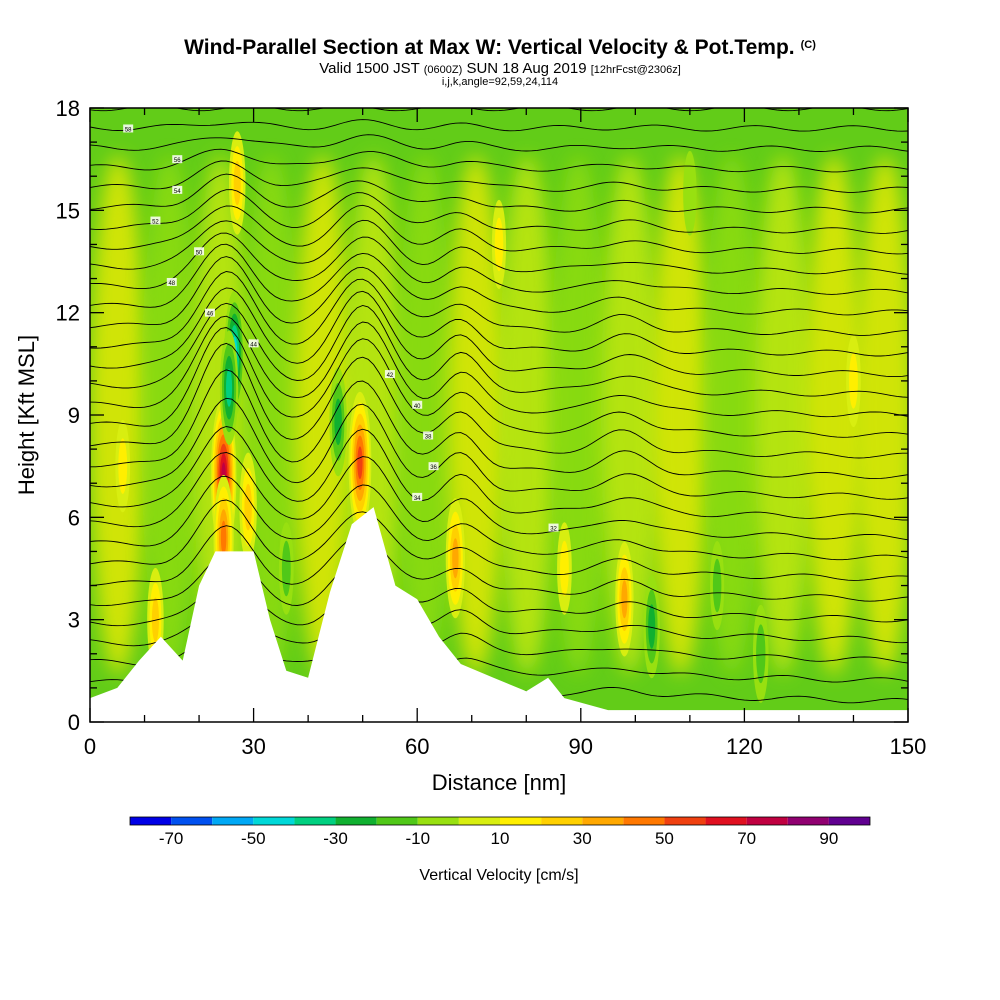 This screenshot has height=1000, width=1000. Describe the element at coordinates (443, 70) in the screenshot. I see `utc-time: (0600Z)` at that location.